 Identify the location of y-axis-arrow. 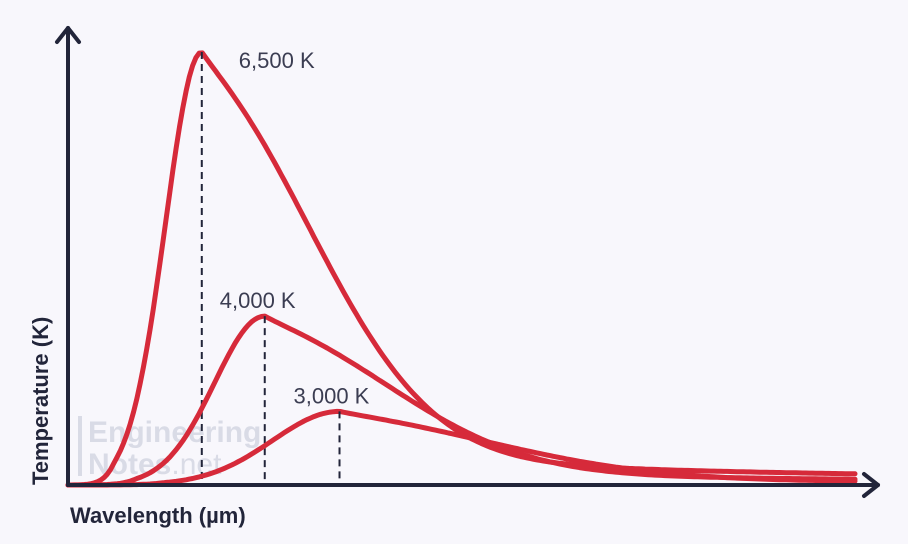
(68, 35).